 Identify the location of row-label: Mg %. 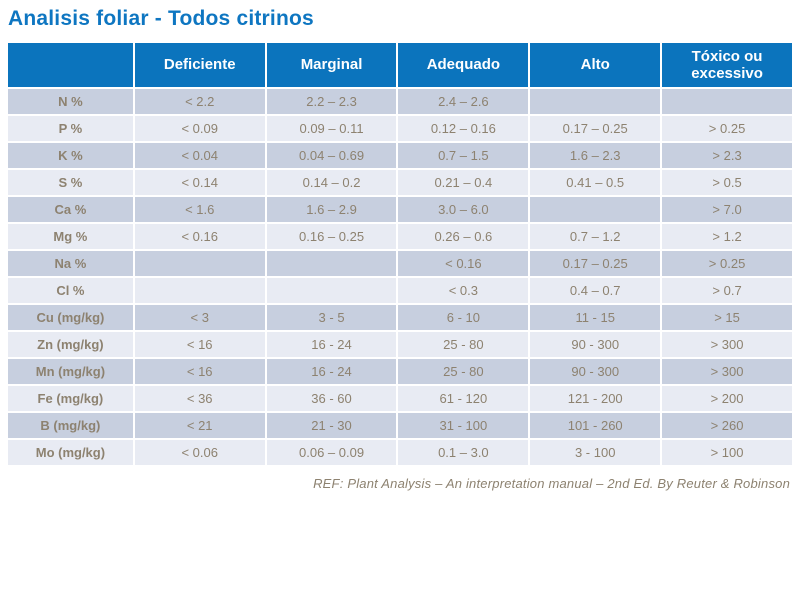
(70, 236).